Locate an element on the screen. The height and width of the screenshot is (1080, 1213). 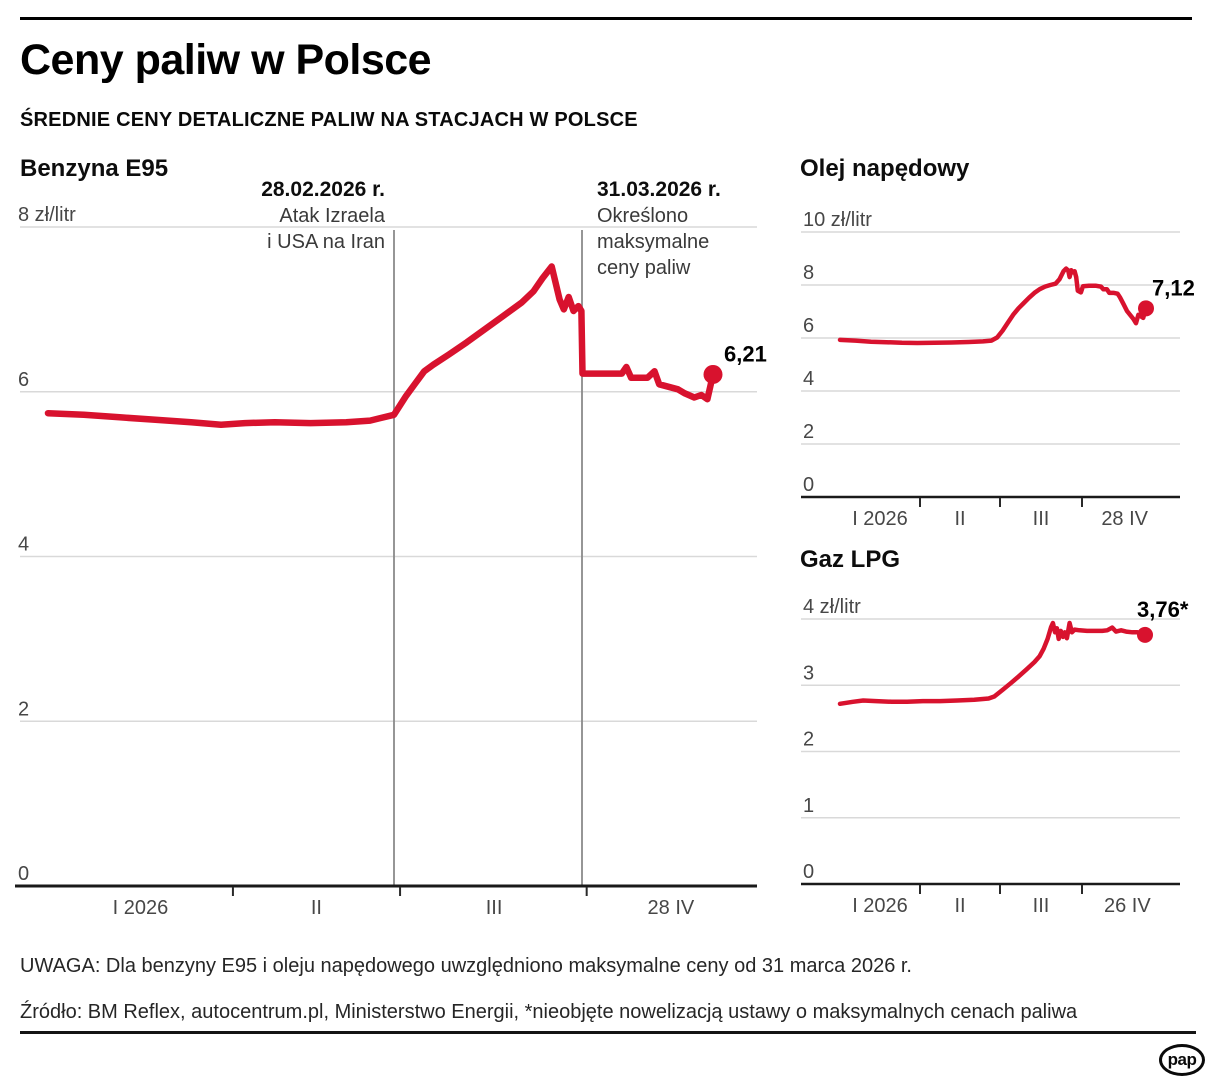
event-description-line: Określono is located at coordinates (642, 216).